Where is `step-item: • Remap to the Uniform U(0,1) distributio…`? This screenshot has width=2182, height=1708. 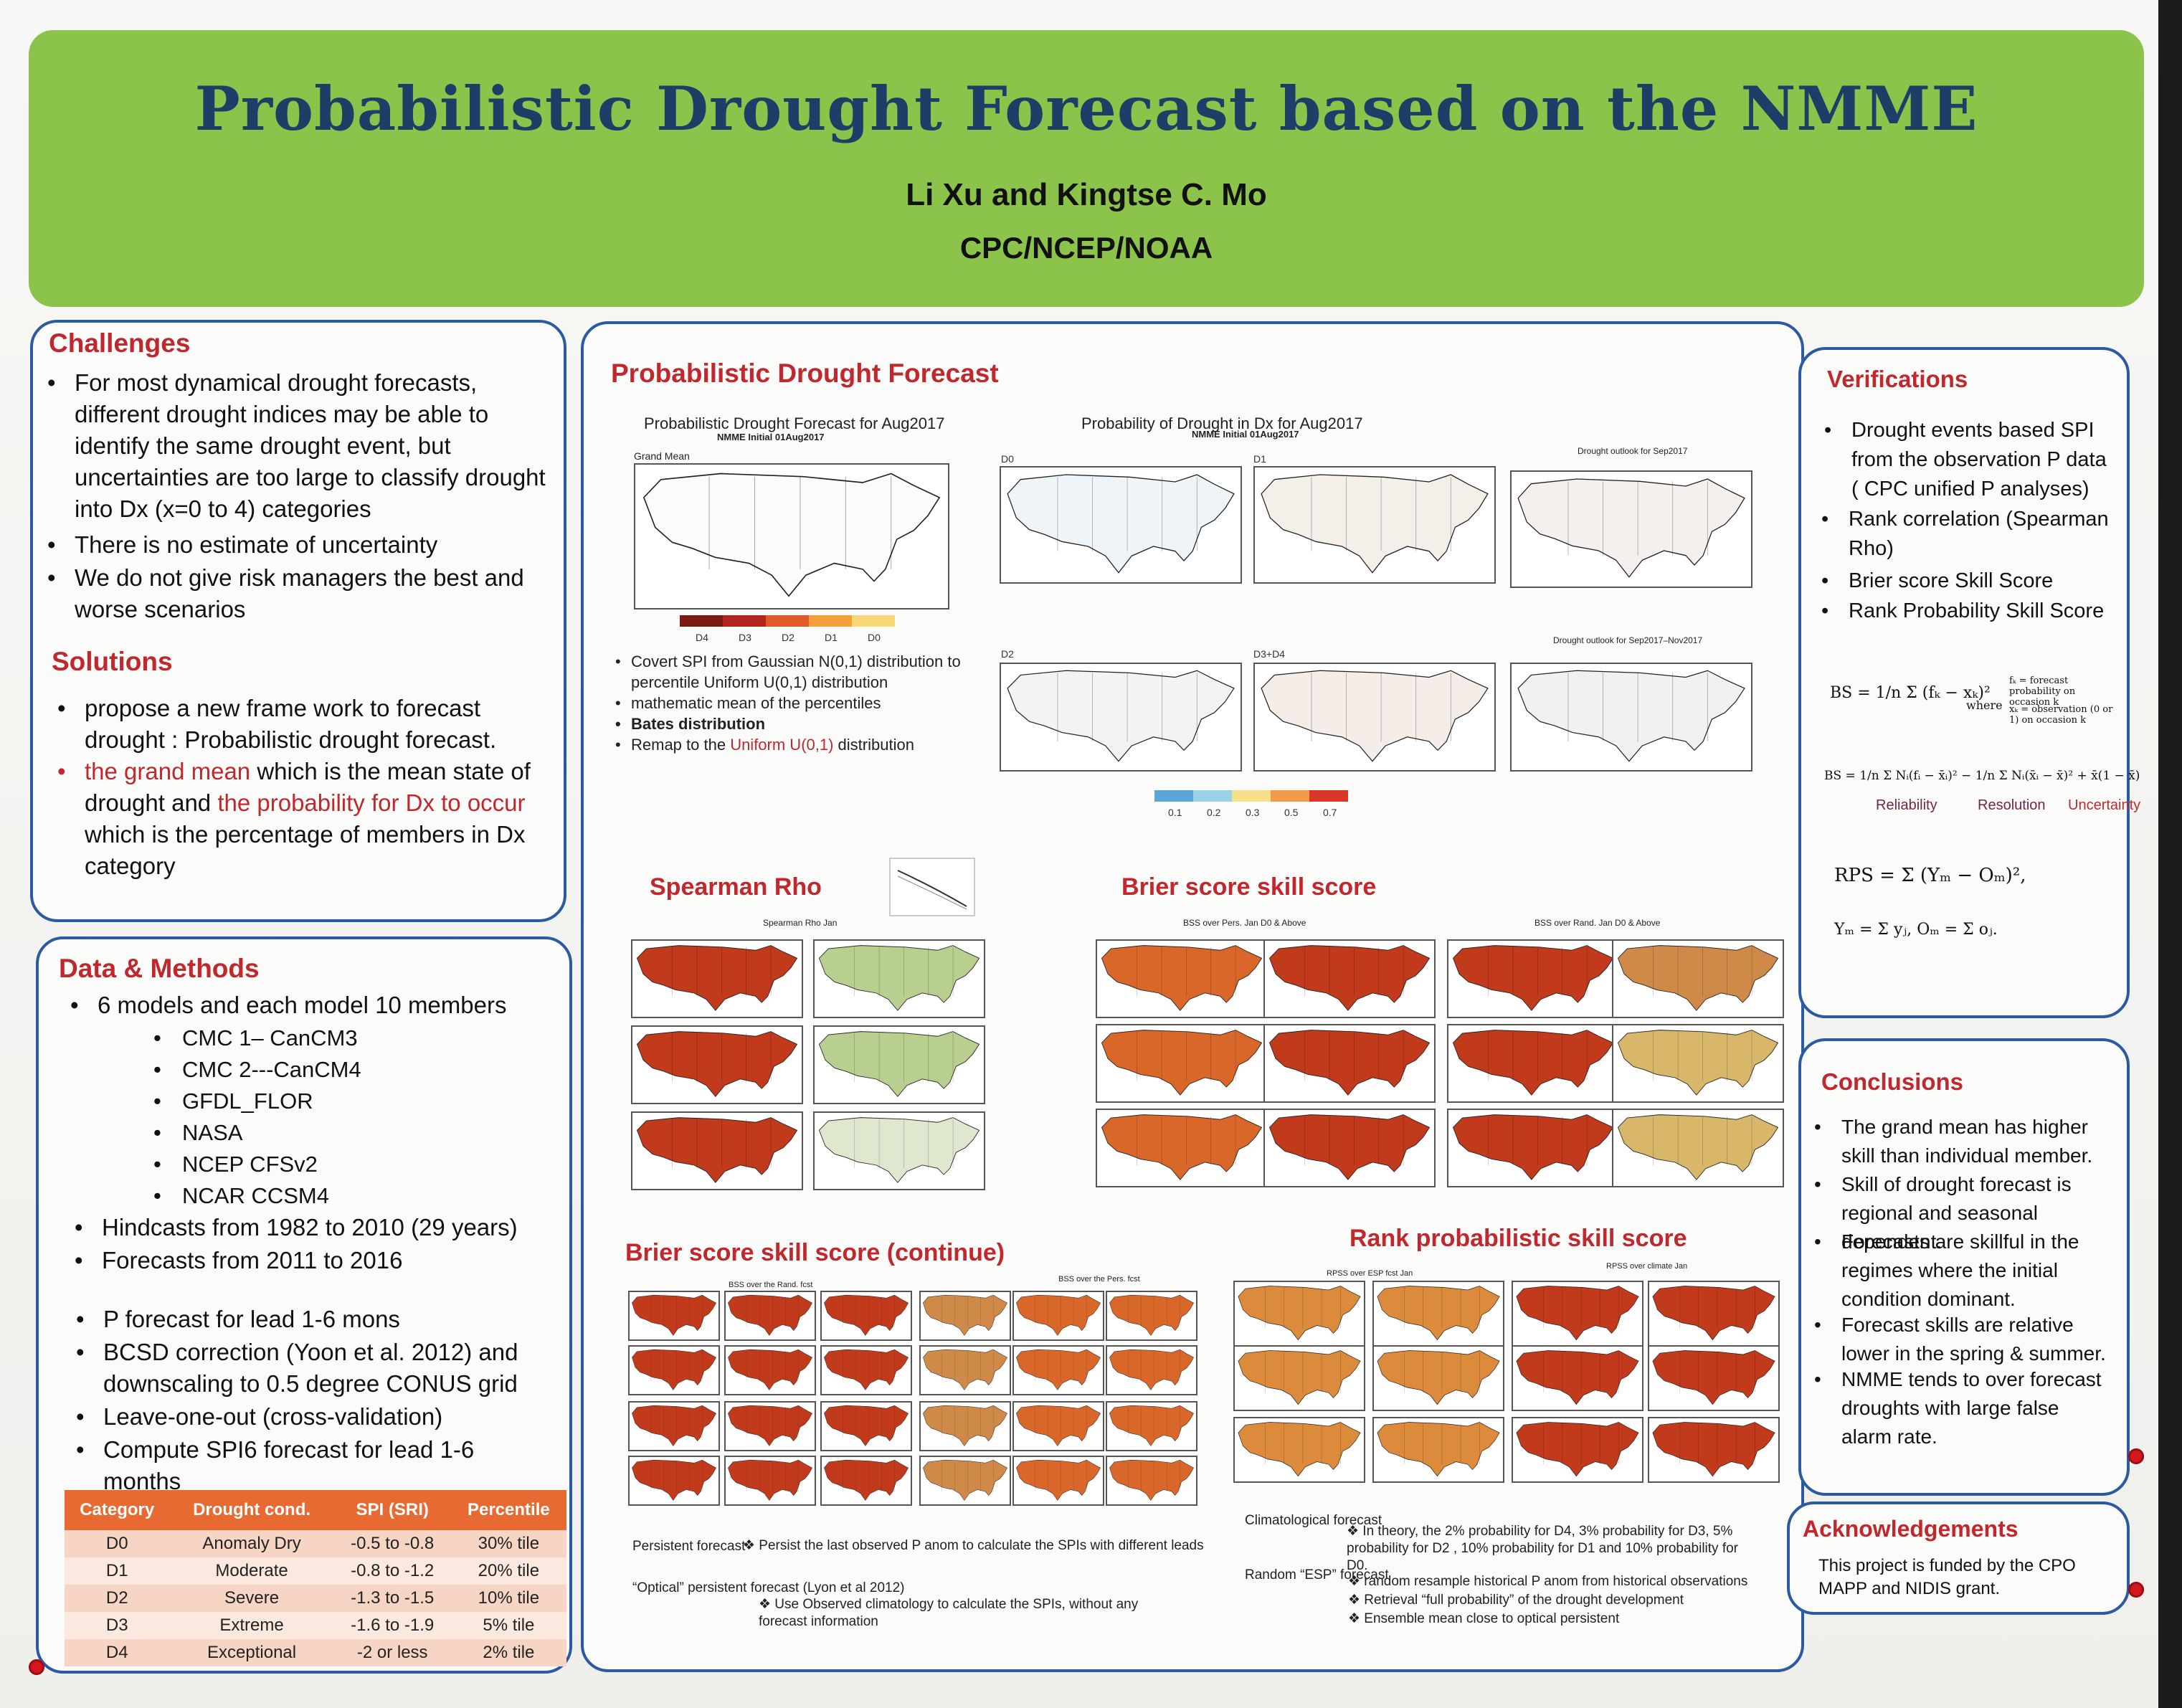 step-item: • Remap to the Uniform U(0,1) distributio… is located at coordinates (765, 745).